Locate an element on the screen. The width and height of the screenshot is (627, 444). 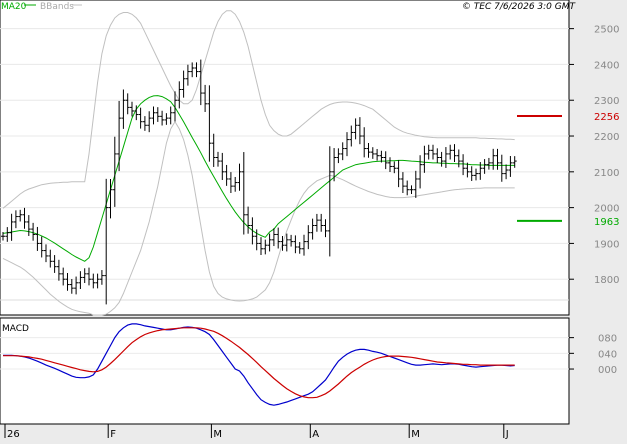
price-tick-label: 2400 is located at coordinates (606, 65).